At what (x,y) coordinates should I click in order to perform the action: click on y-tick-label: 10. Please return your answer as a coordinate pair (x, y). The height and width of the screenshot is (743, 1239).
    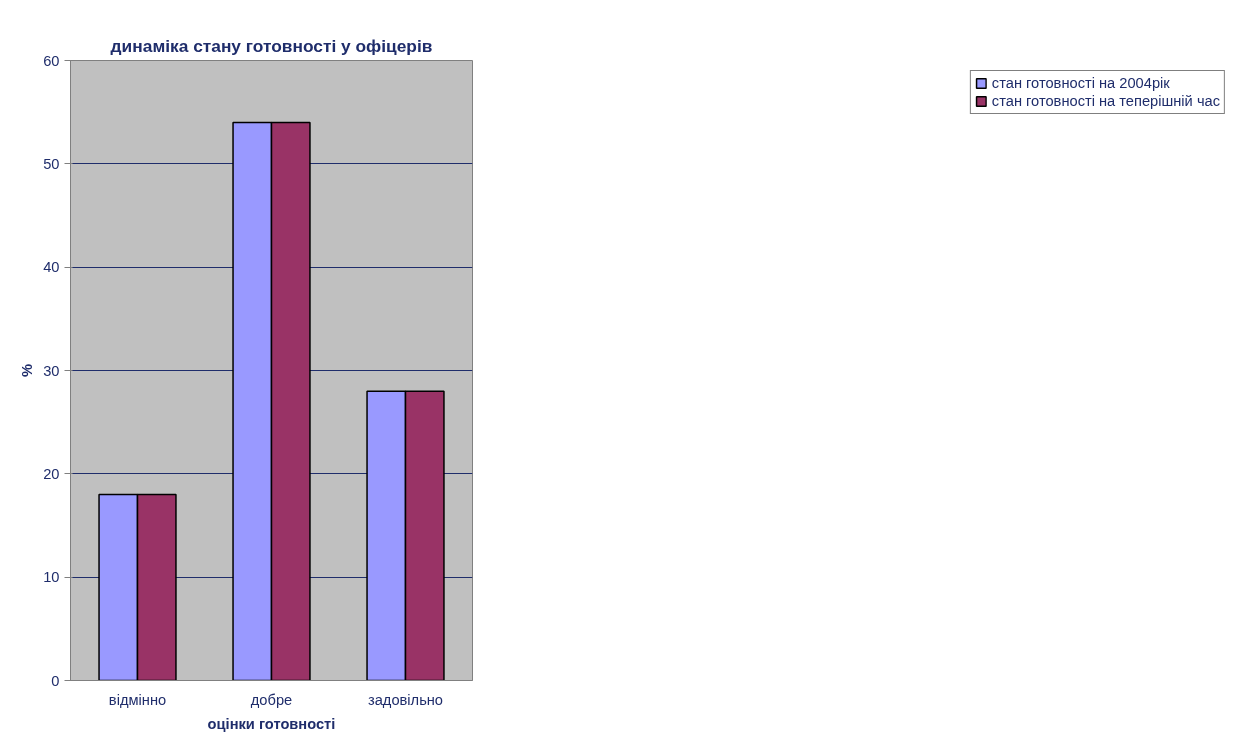
    Looking at the image, I should click on (51, 577).